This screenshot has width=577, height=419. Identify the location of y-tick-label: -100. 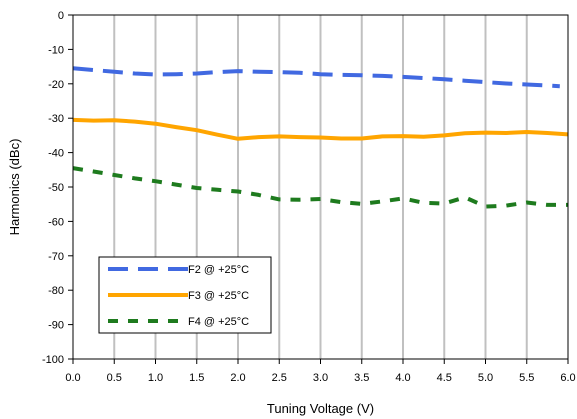
(53, 360).